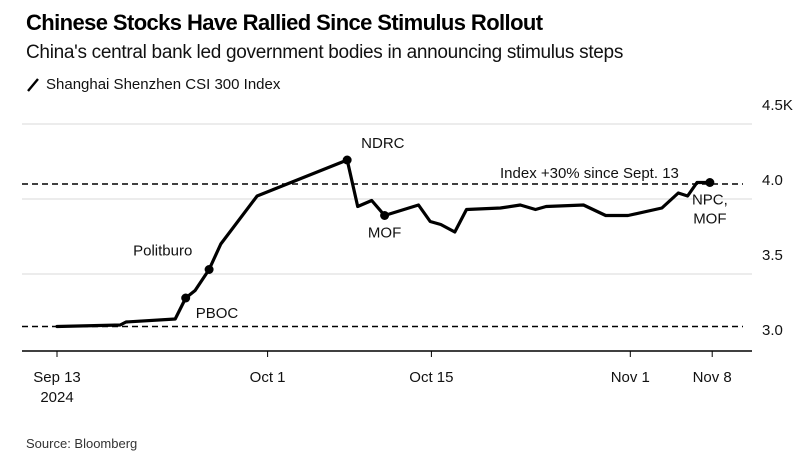 Image resolution: width=810 pixels, height=467 pixels. I want to click on y-tick-label: 3.0, so click(772, 330).